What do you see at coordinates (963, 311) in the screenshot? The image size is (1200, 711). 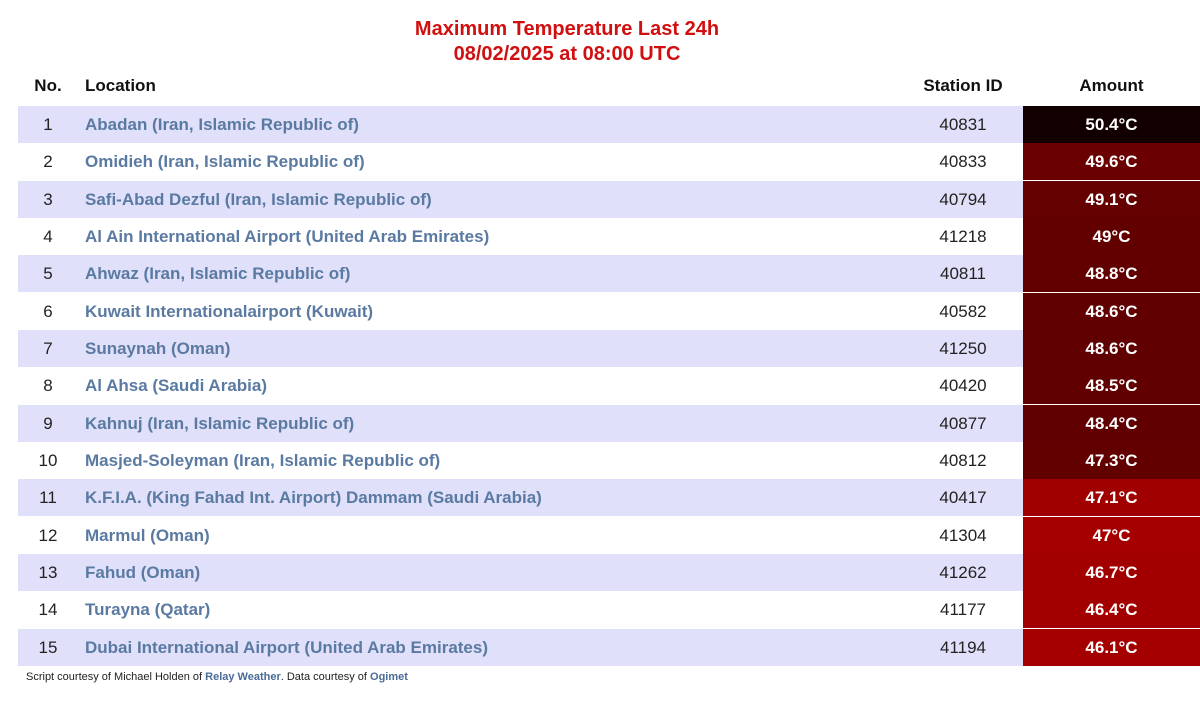 I see `station-id: 40582` at bounding box center [963, 311].